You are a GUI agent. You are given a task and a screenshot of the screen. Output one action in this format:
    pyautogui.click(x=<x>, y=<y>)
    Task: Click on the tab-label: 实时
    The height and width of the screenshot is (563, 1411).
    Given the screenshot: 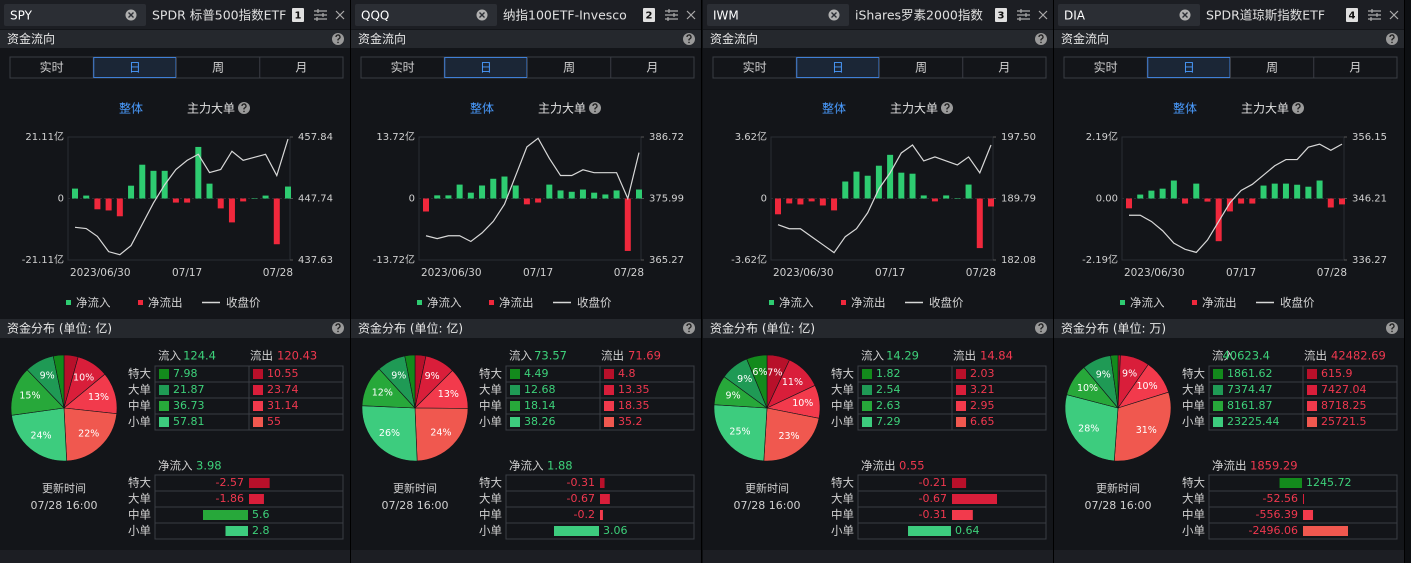 What is the action you would take?
    pyautogui.click(x=403, y=67)
    